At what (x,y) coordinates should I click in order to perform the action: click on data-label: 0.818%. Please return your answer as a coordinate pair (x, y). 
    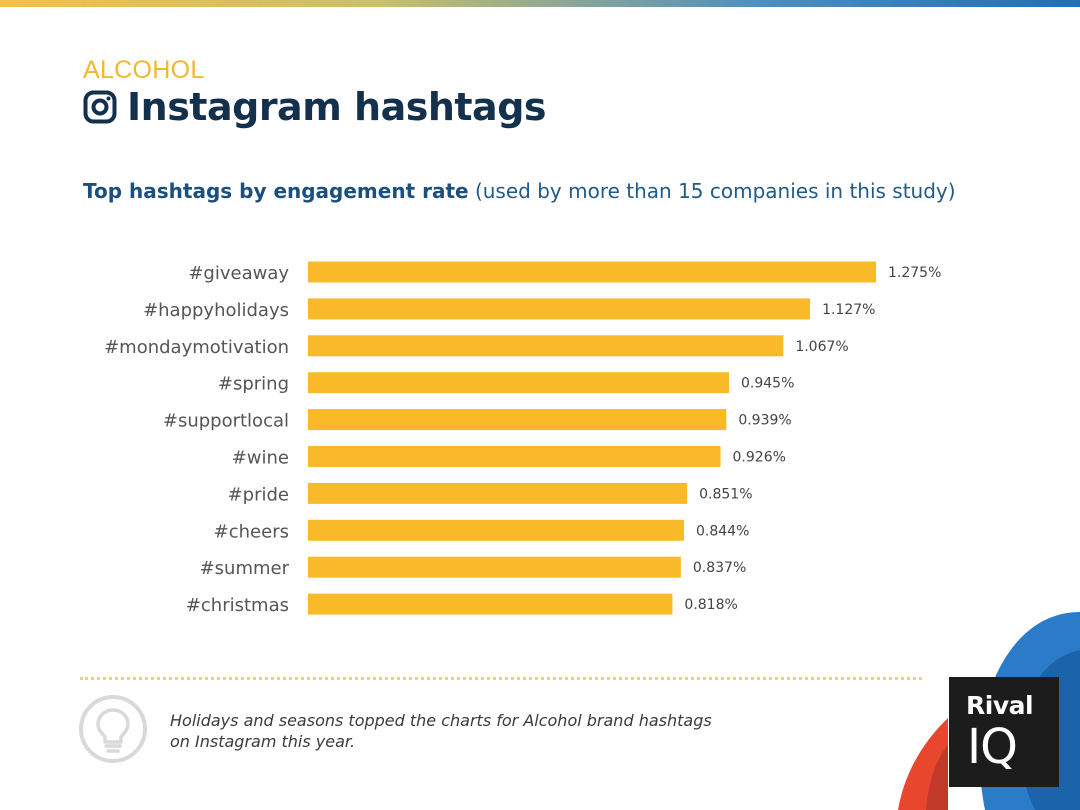
    Looking at the image, I should click on (710, 605).